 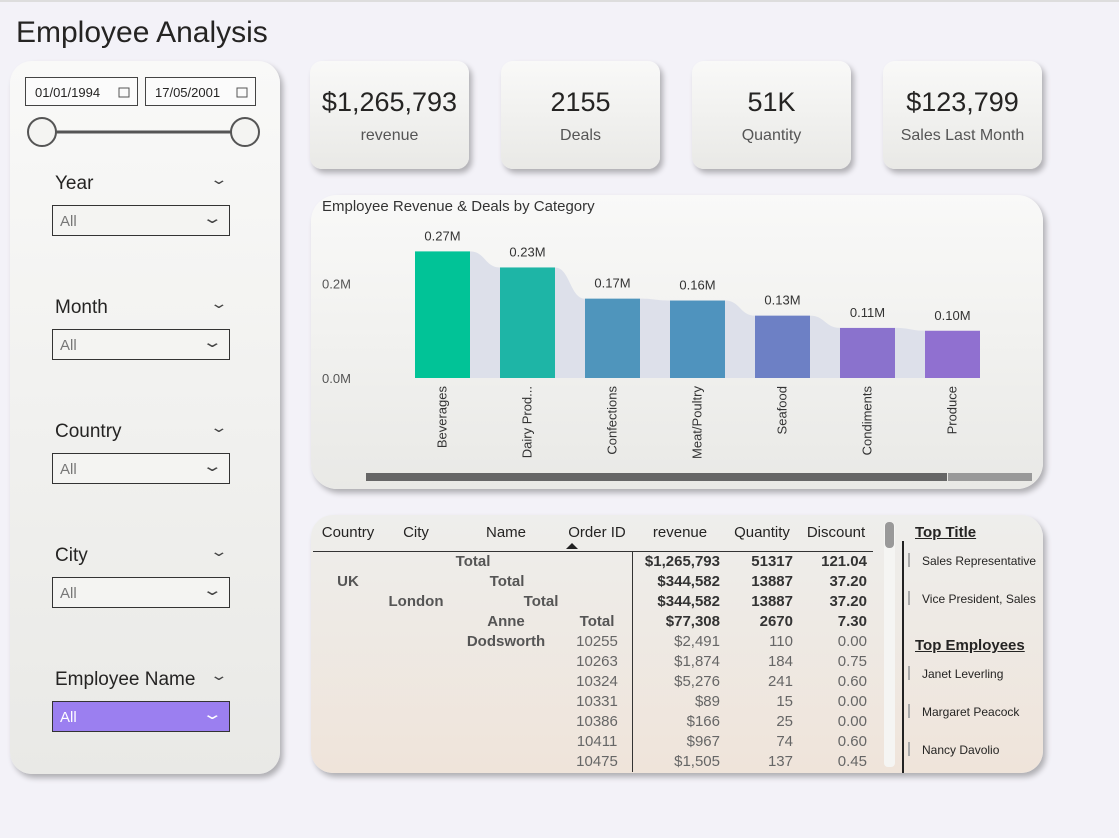 I want to click on discount-cell: 7.30, so click(x=852, y=621).